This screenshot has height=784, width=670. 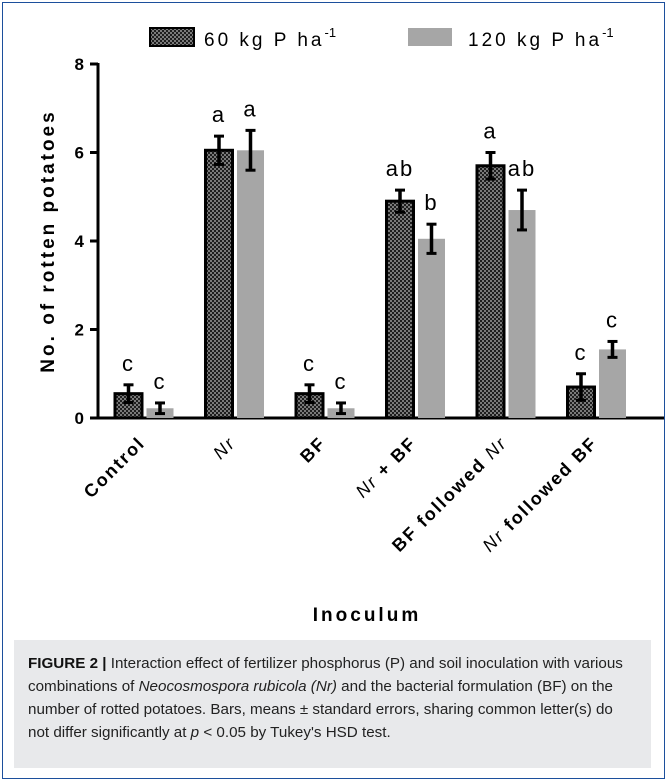 I want to click on legend-label-text: 60 kg P ha, so click(x=264, y=40).